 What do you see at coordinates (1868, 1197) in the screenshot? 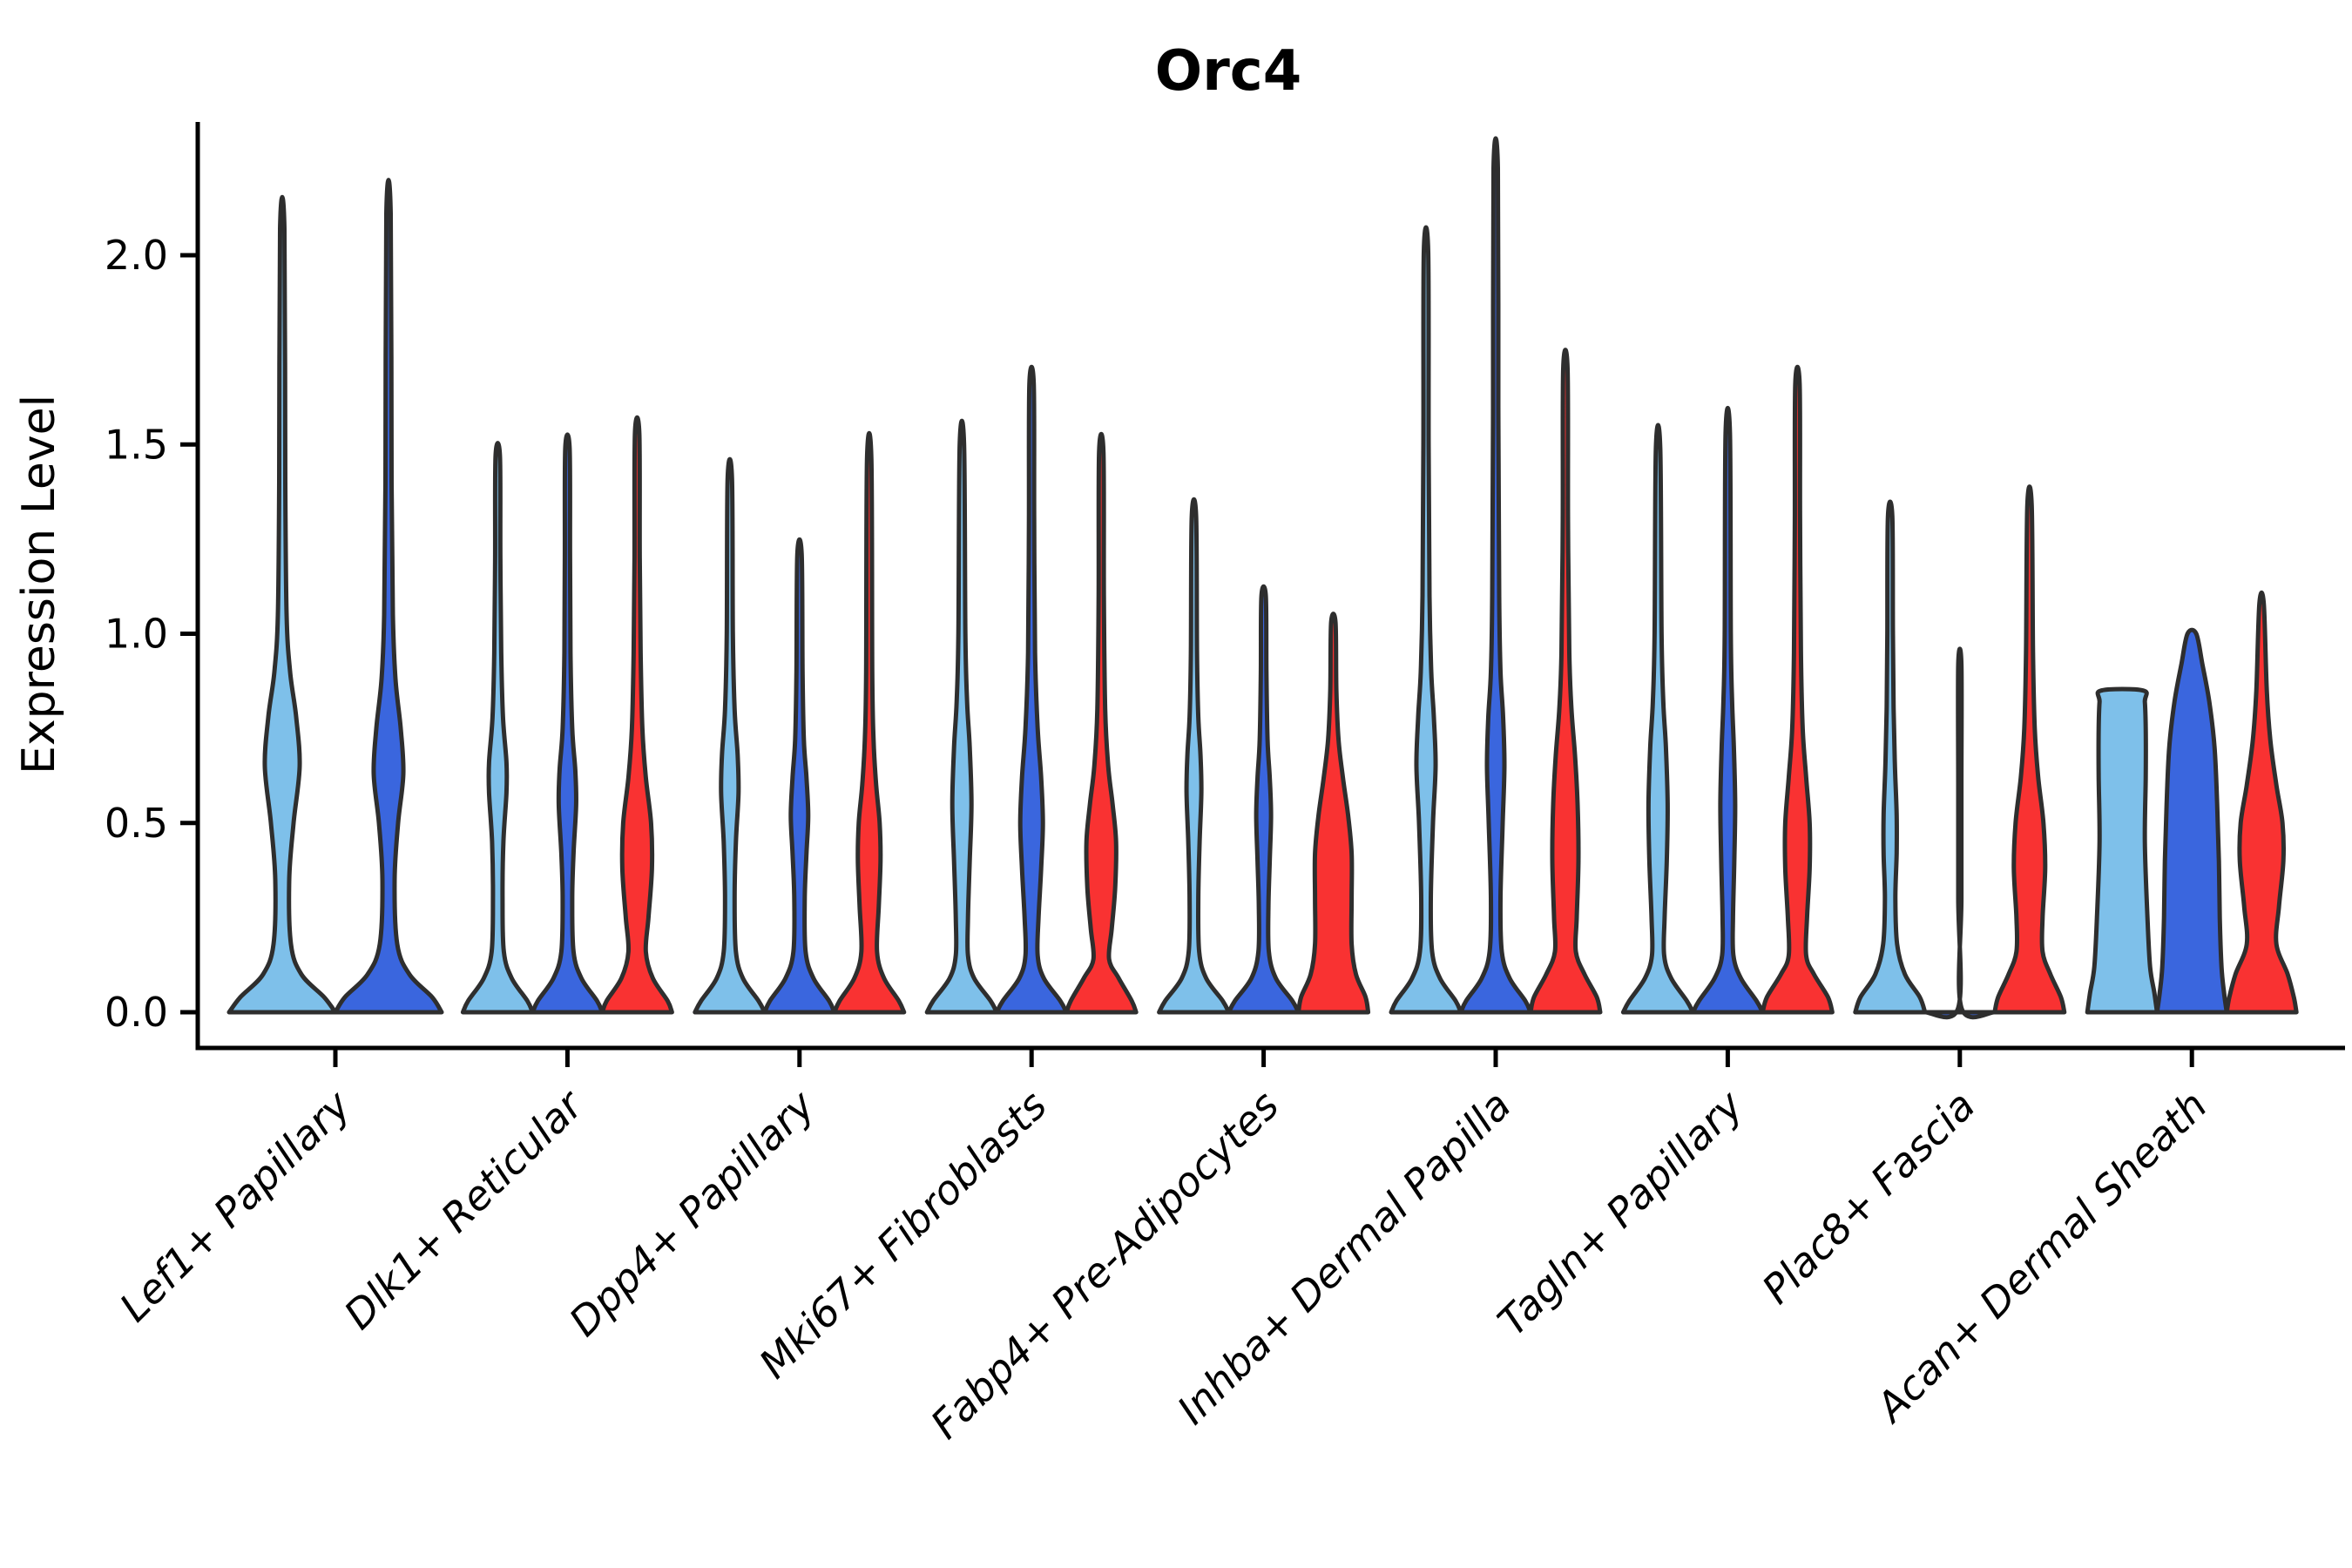
I see `x-tick-label: Plac8+ Fascia` at bounding box center [1868, 1197].